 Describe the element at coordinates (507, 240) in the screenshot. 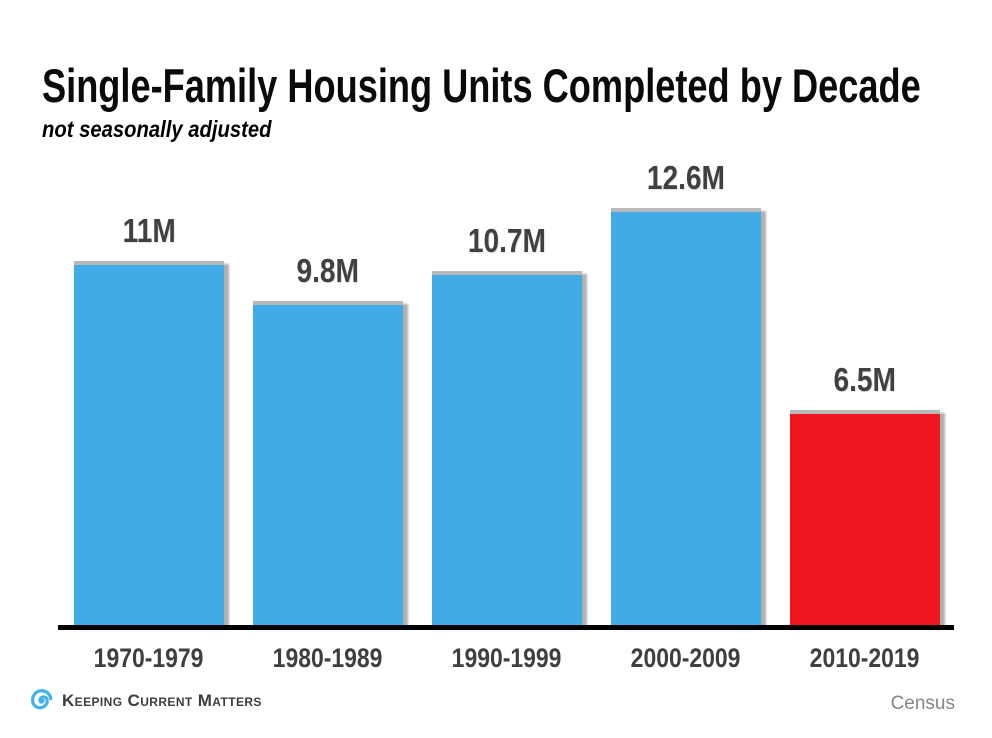

I see `bar-value-label: 10.7M` at that location.